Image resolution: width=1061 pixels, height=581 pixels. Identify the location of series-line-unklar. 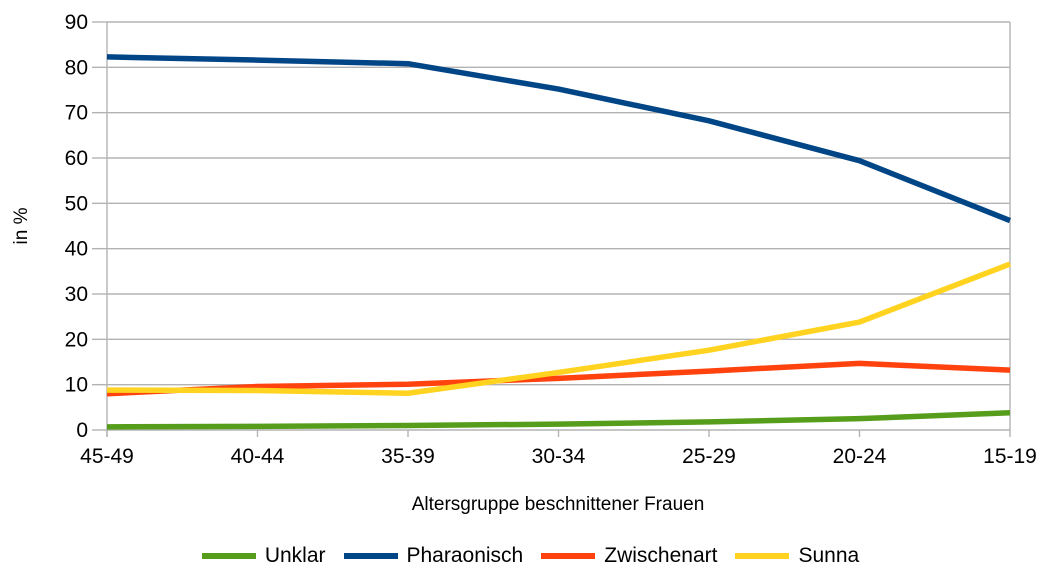
(558, 420).